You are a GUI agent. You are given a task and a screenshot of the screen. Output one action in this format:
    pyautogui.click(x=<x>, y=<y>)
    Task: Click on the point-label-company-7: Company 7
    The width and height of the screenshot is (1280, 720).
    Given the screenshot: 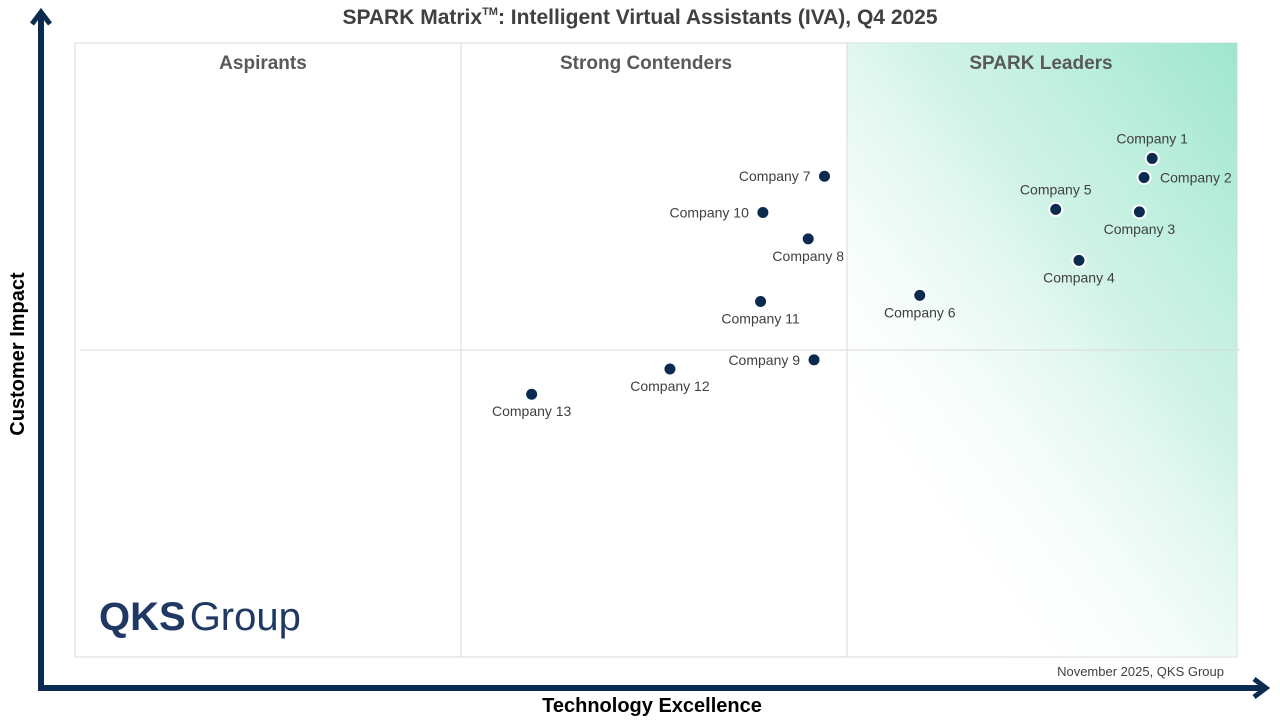 What is the action you would take?
    pyautogui.click(x=775, y=176)
    